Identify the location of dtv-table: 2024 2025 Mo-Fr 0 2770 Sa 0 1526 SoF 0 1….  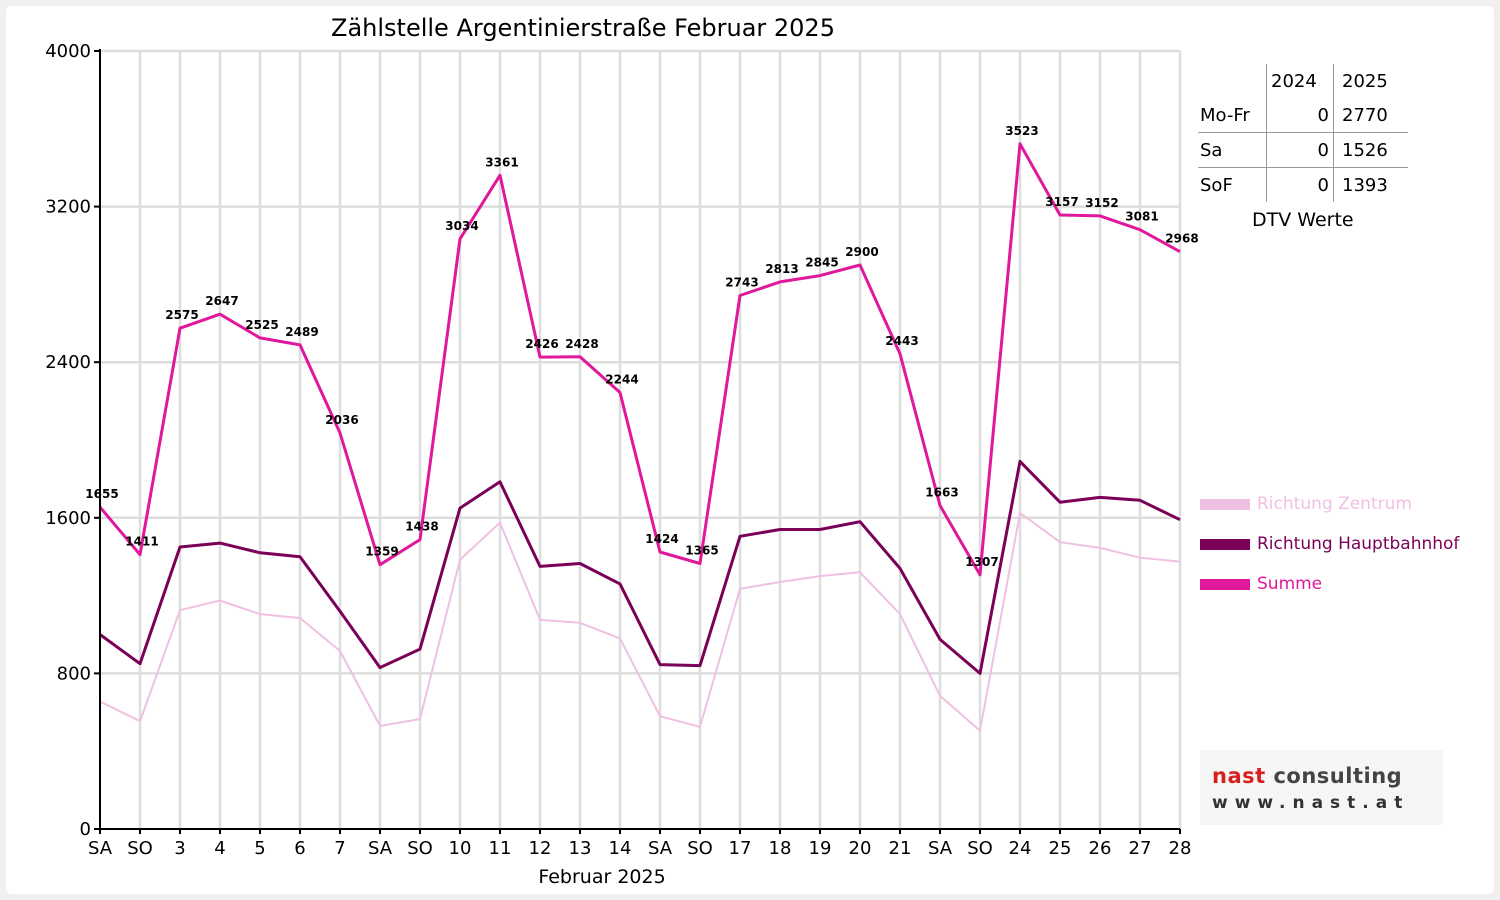
(1303, 133).